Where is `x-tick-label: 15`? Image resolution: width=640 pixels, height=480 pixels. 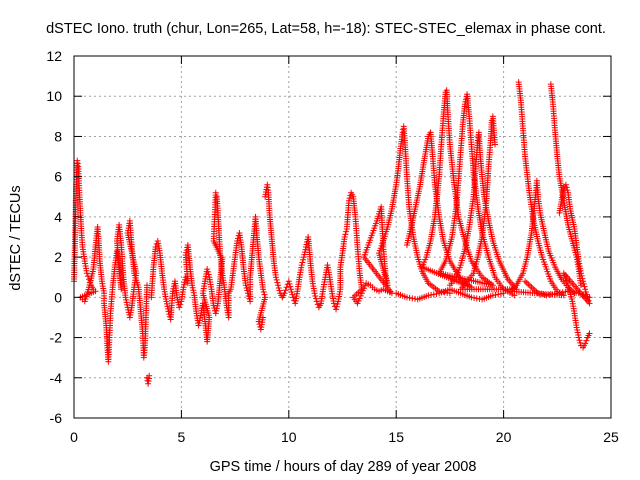
x-tick-label: 15 is located at coordinates (396, 437).